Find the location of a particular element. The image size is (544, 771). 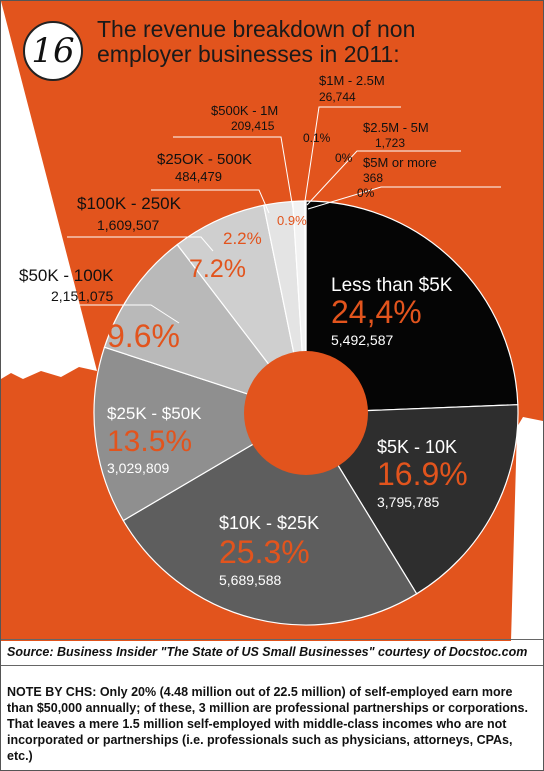

slice-percent-25ok-500k: 2.2% is located at coordinates (242, 238).